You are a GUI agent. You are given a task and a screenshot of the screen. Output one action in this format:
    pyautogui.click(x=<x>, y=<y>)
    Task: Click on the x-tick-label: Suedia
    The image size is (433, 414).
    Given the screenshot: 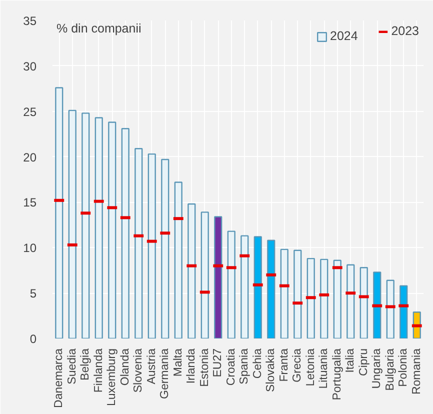 What is the action you would take?
    pyautogui.click(x=72, y=366)
    